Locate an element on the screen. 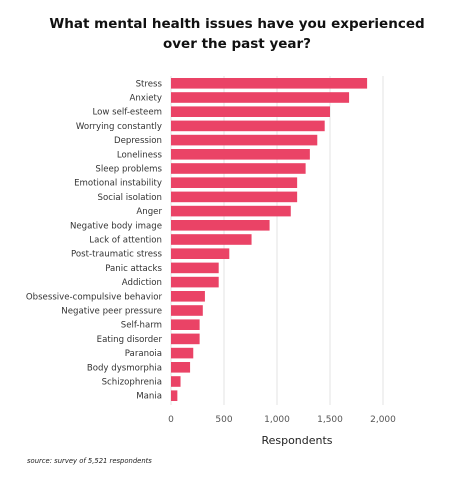 Image resolution: width=474 pixels, height=477 pixels. bar-depression is located at coordinates (244, 140).